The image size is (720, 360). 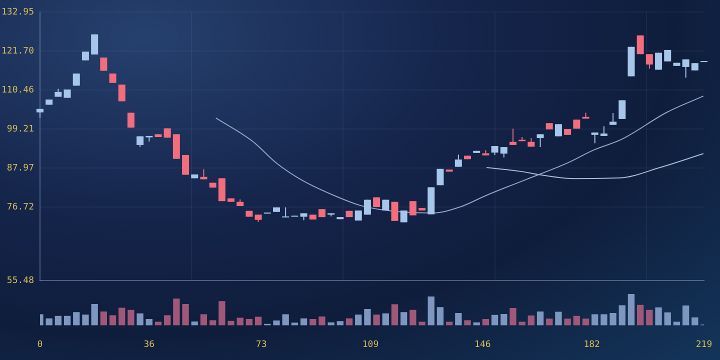 I want to click on y-tick-label: 132.95, so click(x=17, y=12).